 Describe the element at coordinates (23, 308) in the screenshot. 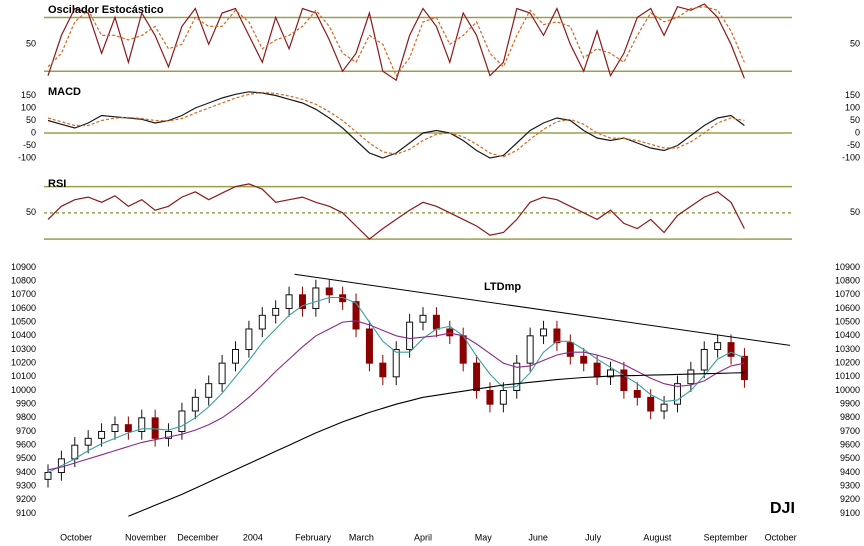

I see `y-tick-label: 10600` at that location.